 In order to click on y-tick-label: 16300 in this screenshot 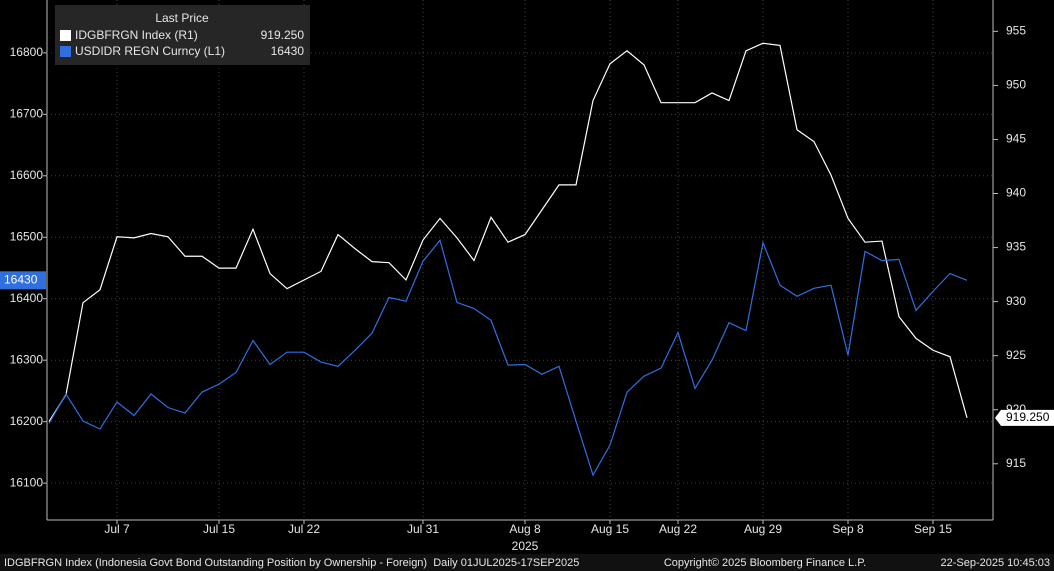, I will do `click(27, 359)`.